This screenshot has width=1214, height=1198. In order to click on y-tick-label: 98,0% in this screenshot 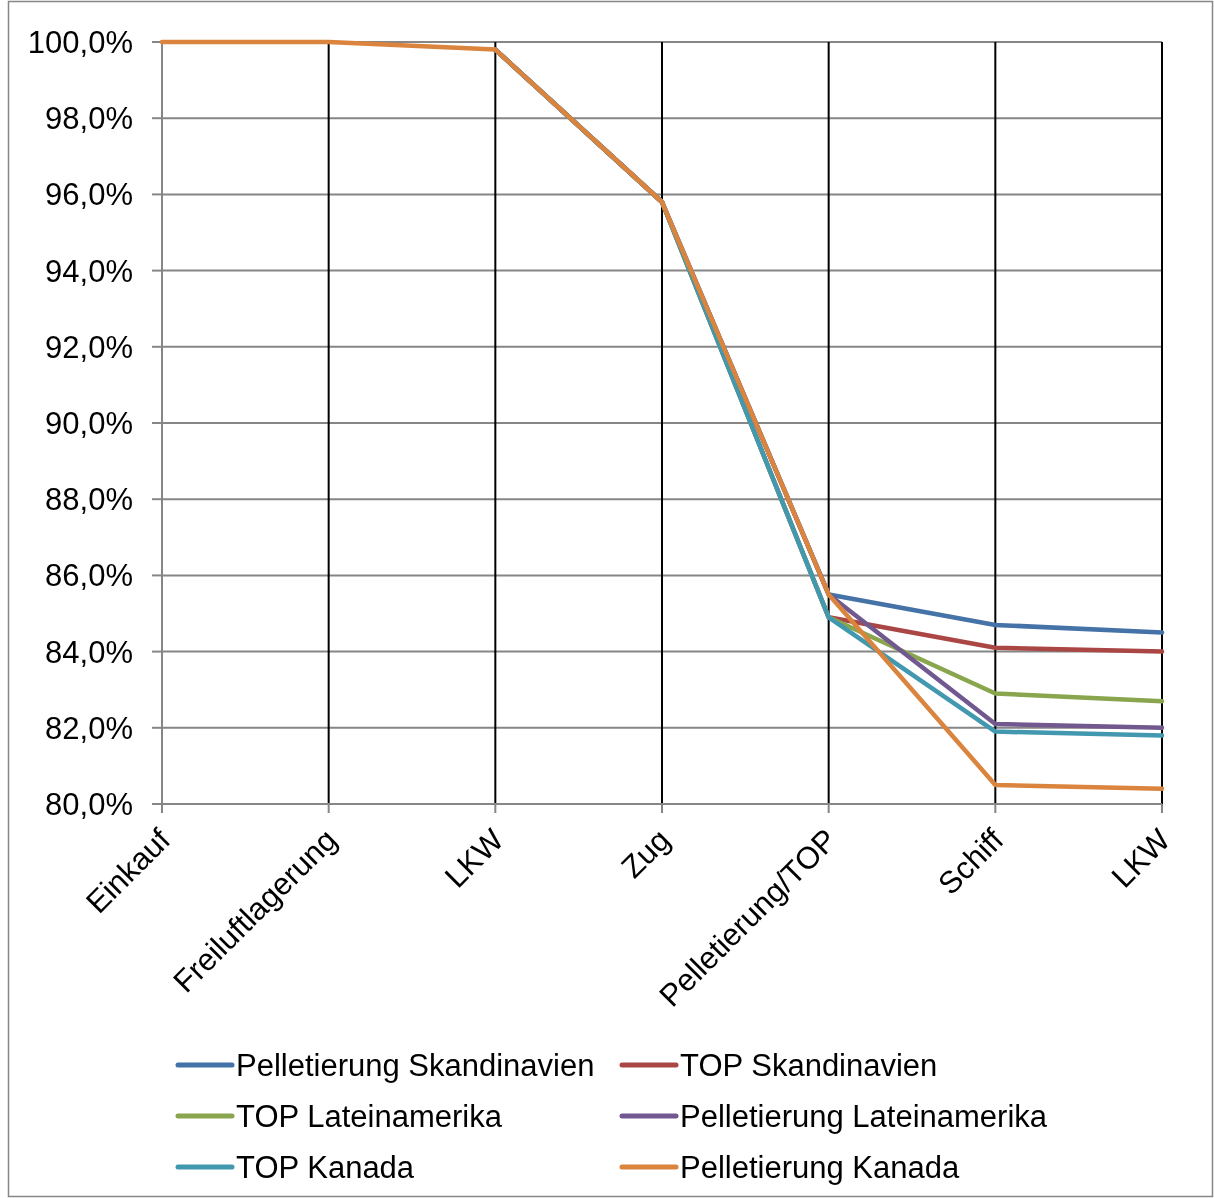, I will do `click(89, 118)`.